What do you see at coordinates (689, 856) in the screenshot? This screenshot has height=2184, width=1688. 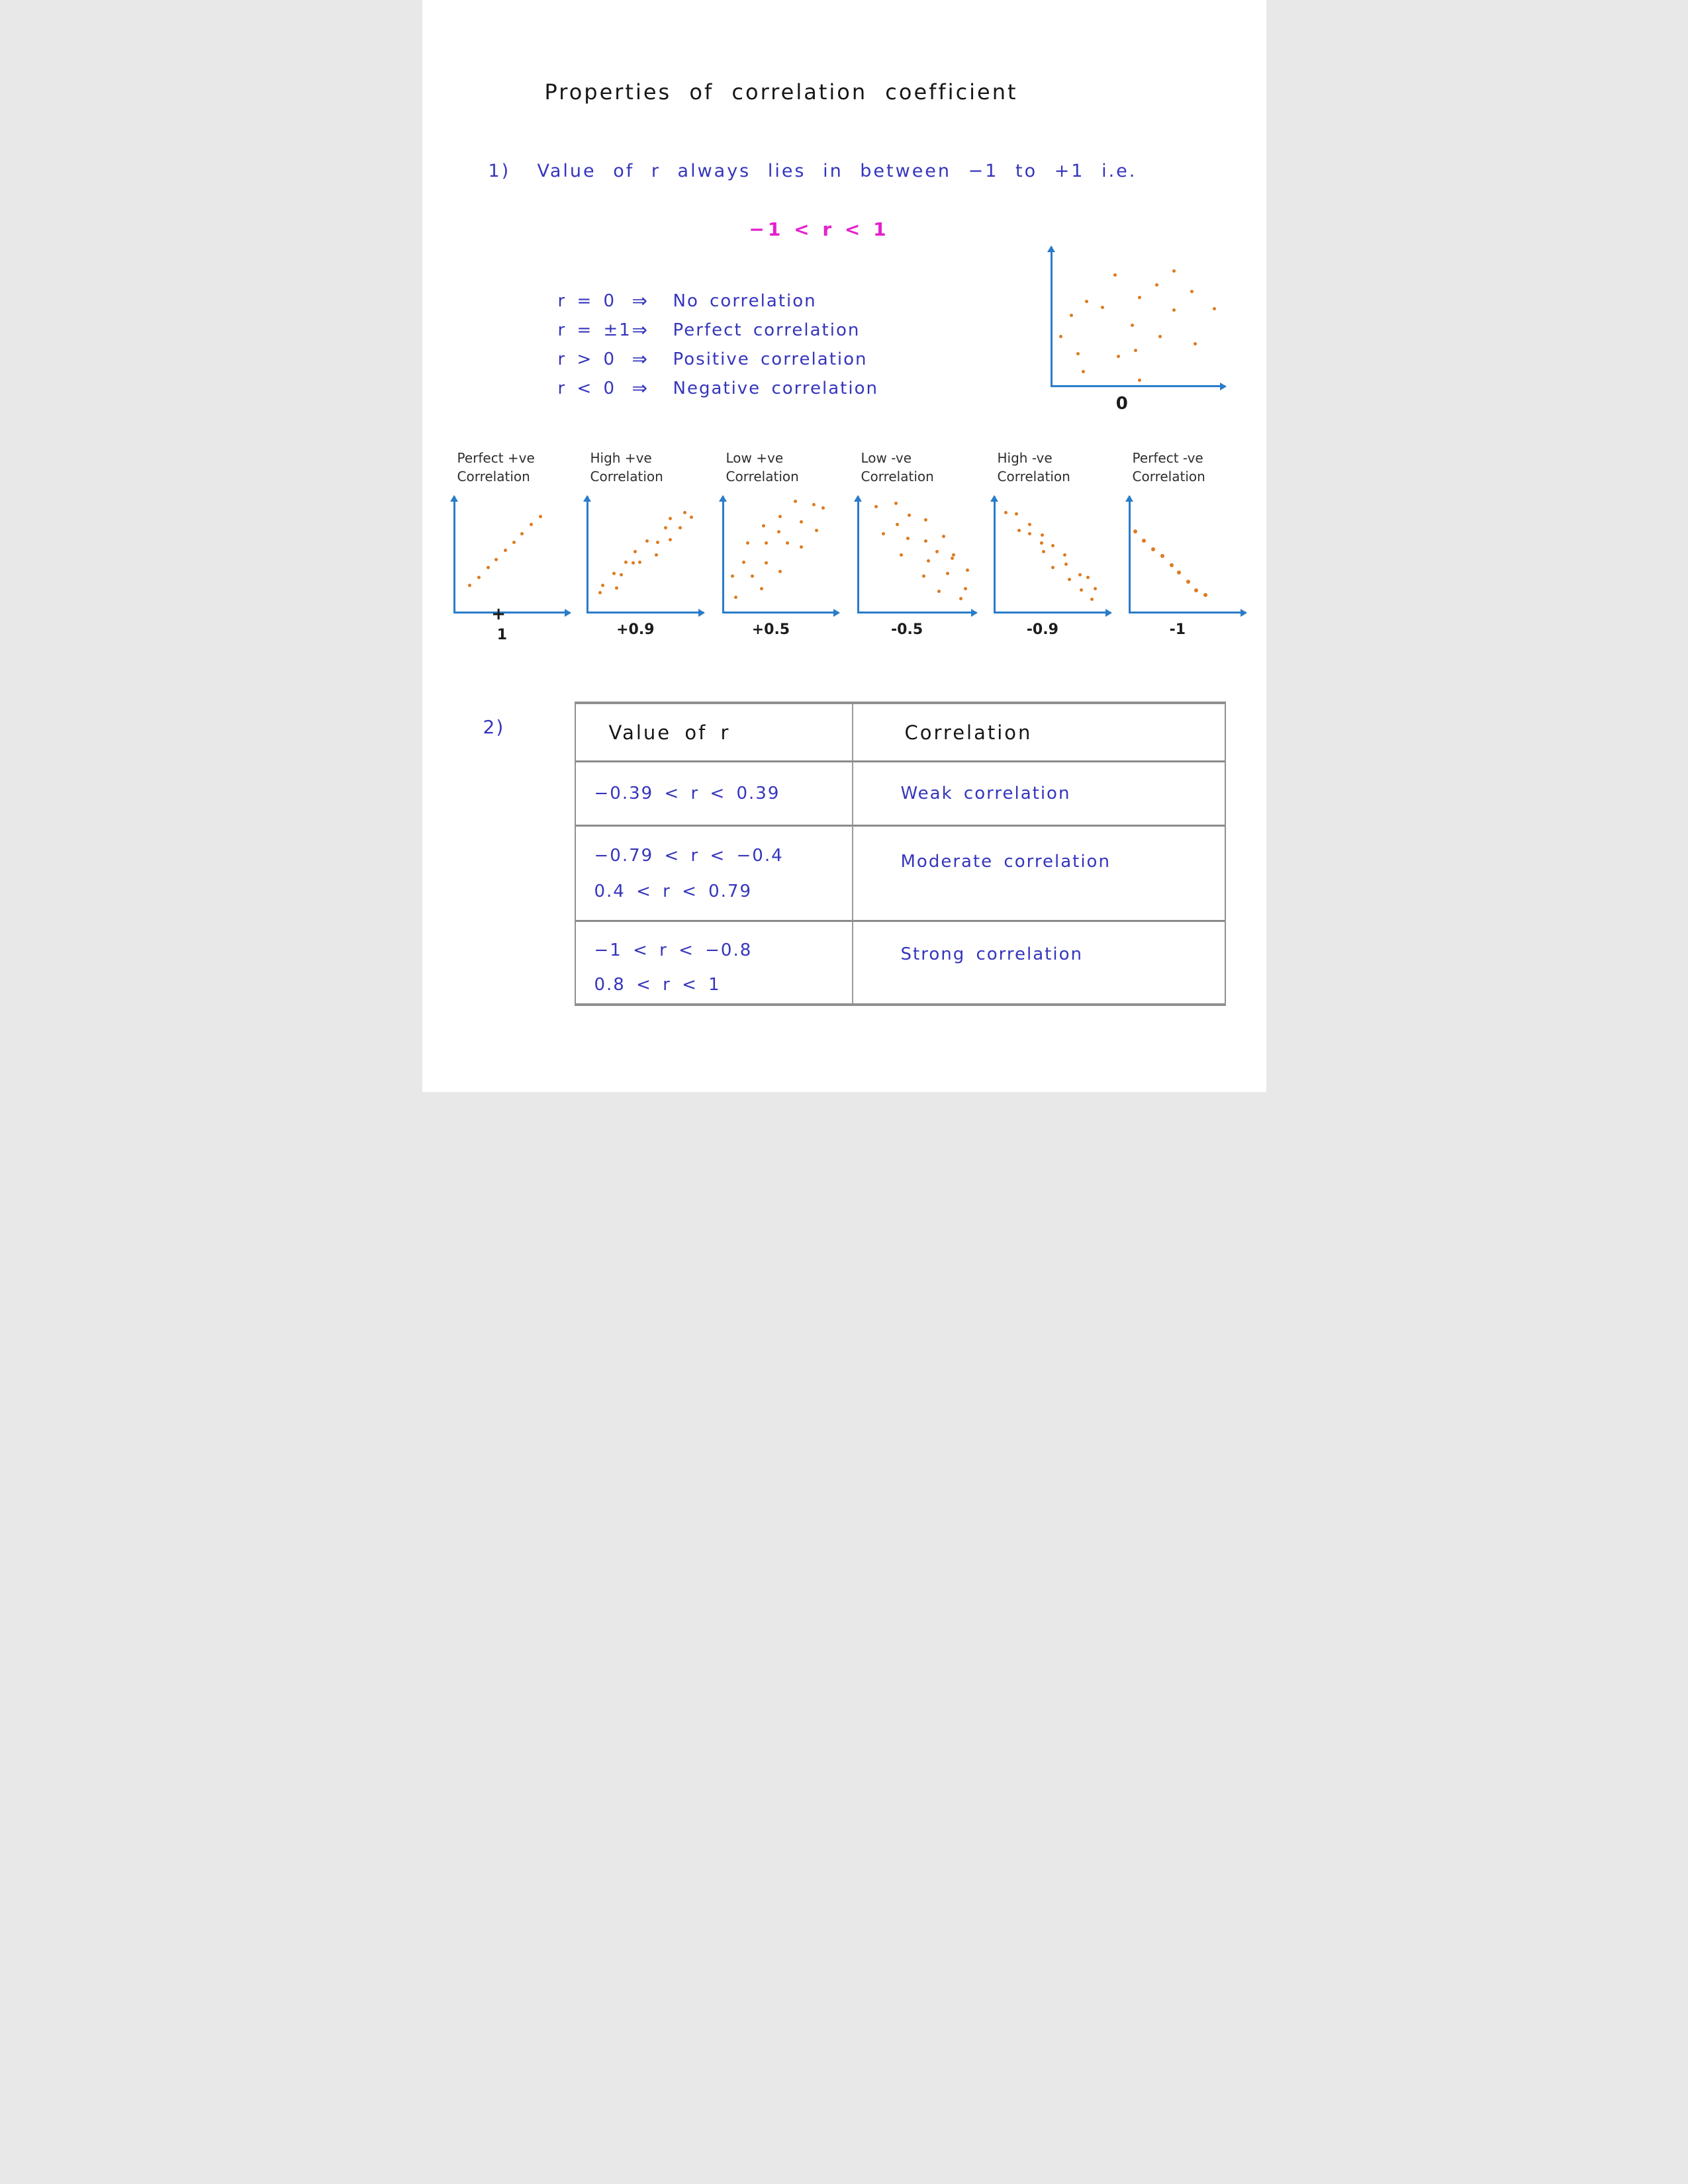 I see `r-range: −0.79 < r < −0.4` at bounding box center [689, 856].